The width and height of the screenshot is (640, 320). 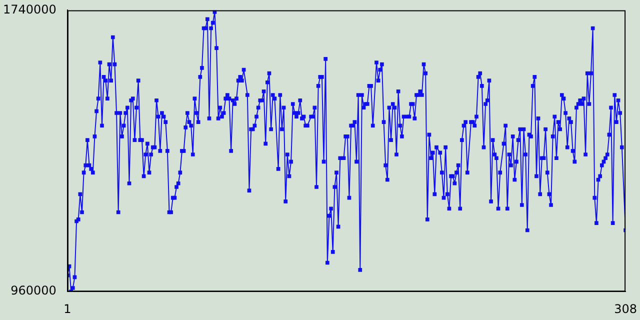 I want to click on x-tick-label: 308, so click(x=625, y=309).